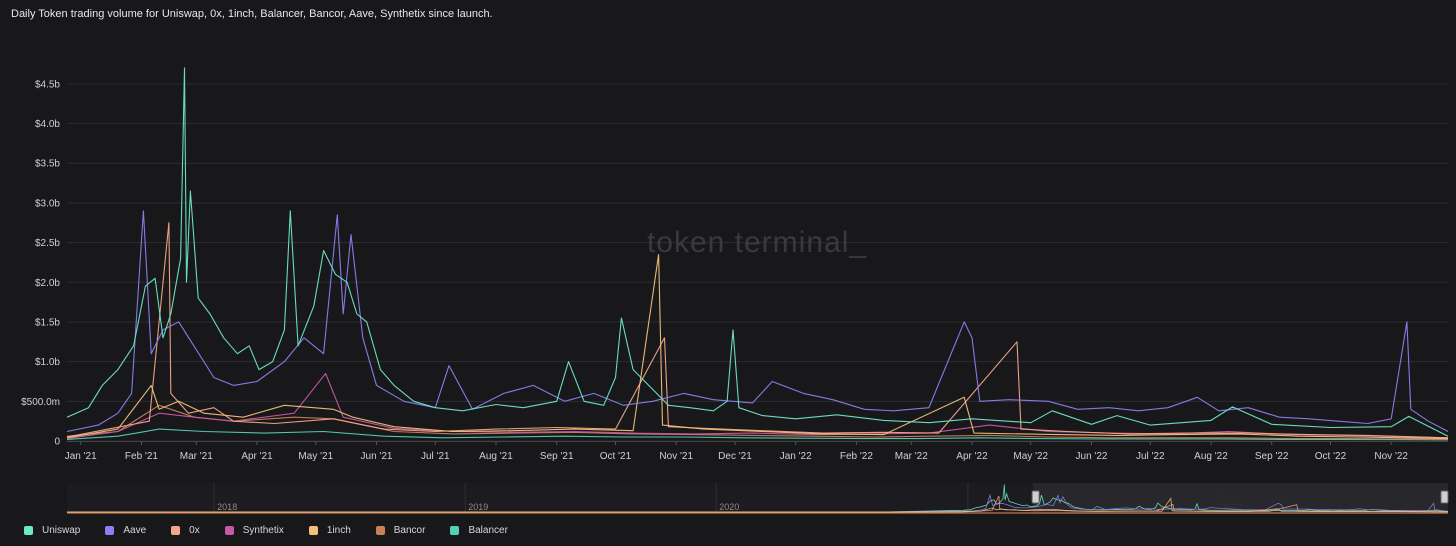  I want to click on legend-label: Bancor, so click(409, 530).